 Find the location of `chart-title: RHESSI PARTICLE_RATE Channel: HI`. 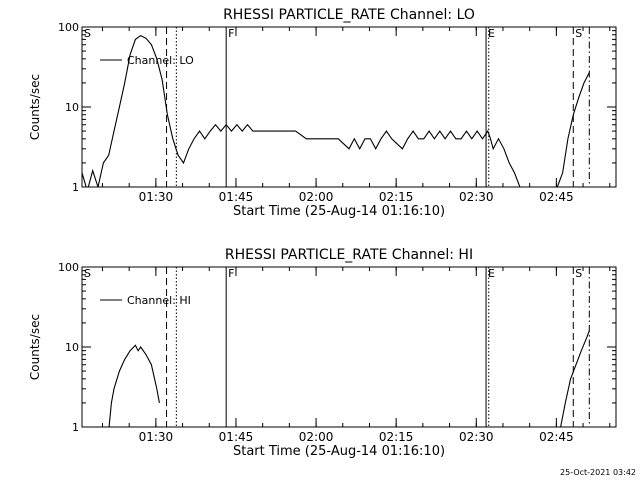

chart-title: RHESSI PARTICLE_RATE Channel: HI is located at coordinates (349, 255).